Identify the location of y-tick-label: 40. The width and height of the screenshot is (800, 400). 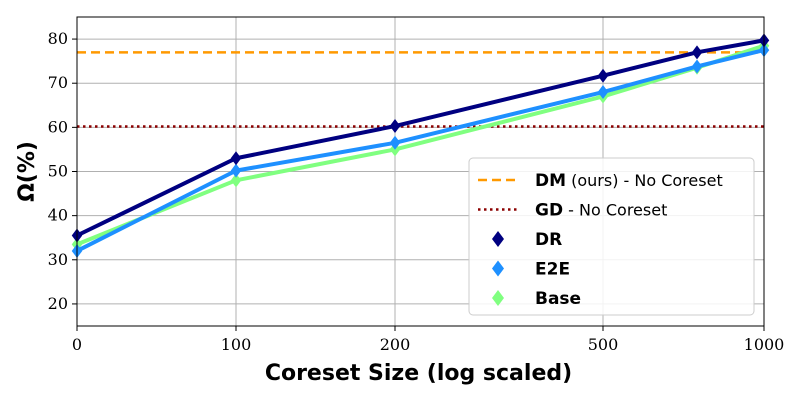
(58, 215).